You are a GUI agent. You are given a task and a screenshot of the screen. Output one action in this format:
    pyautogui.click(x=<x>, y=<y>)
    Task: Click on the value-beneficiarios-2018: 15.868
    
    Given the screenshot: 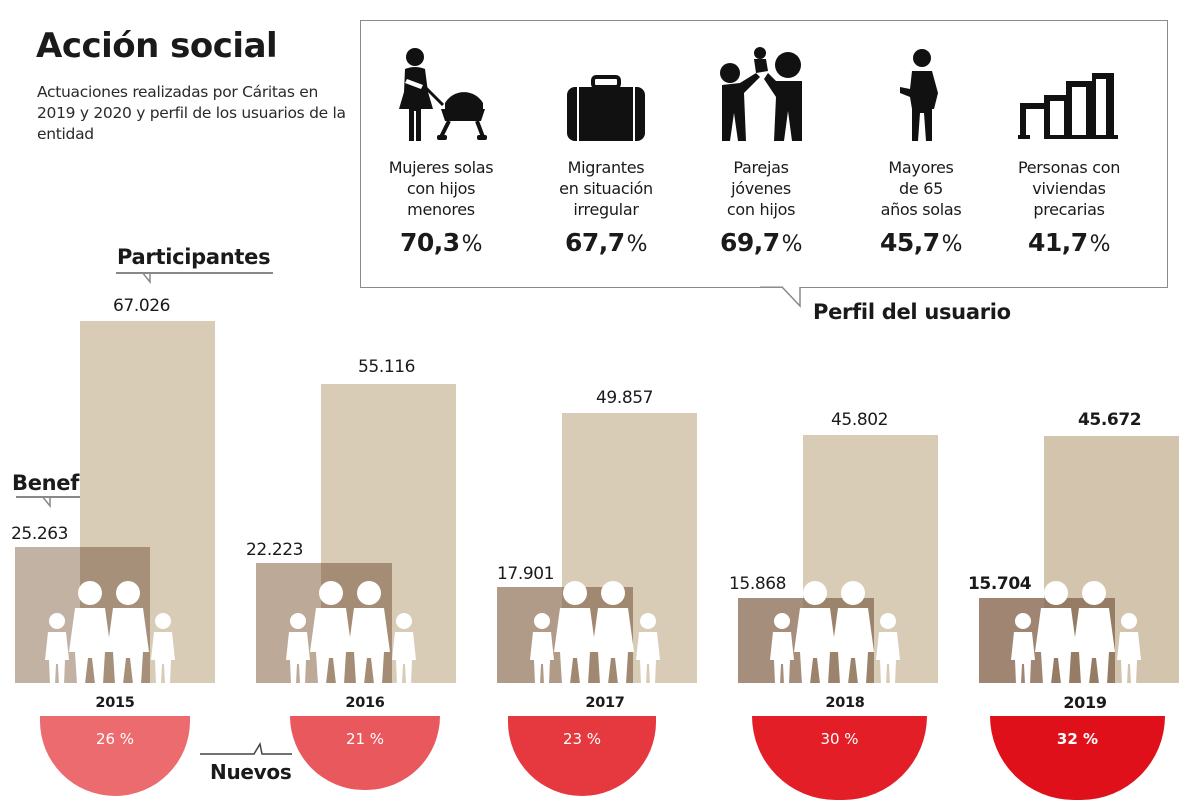 What is the action you would take?
    pyautogui.click(x=758, y=584)
    